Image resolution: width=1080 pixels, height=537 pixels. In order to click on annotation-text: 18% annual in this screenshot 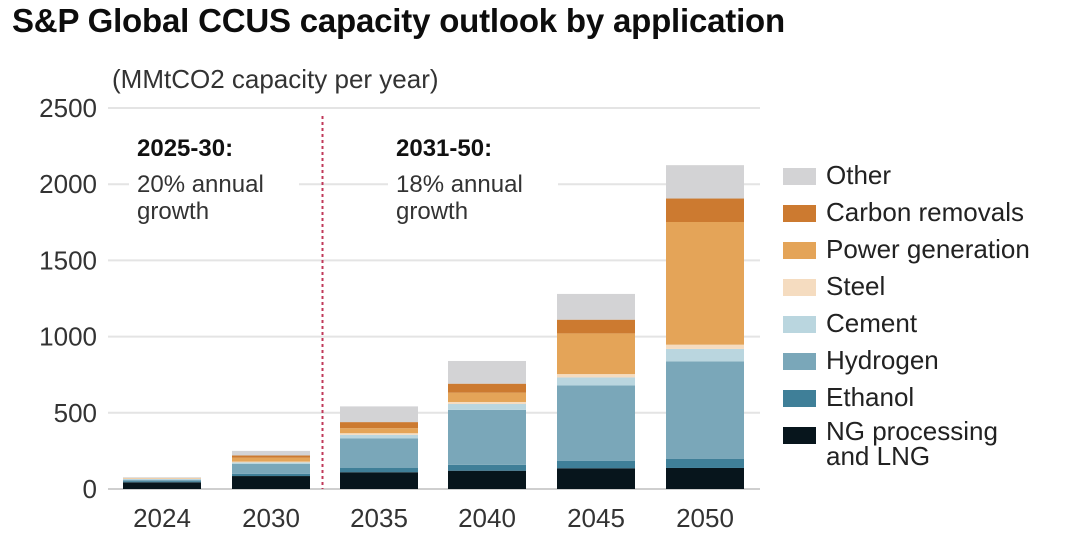, I will do `click(459, 184)`.